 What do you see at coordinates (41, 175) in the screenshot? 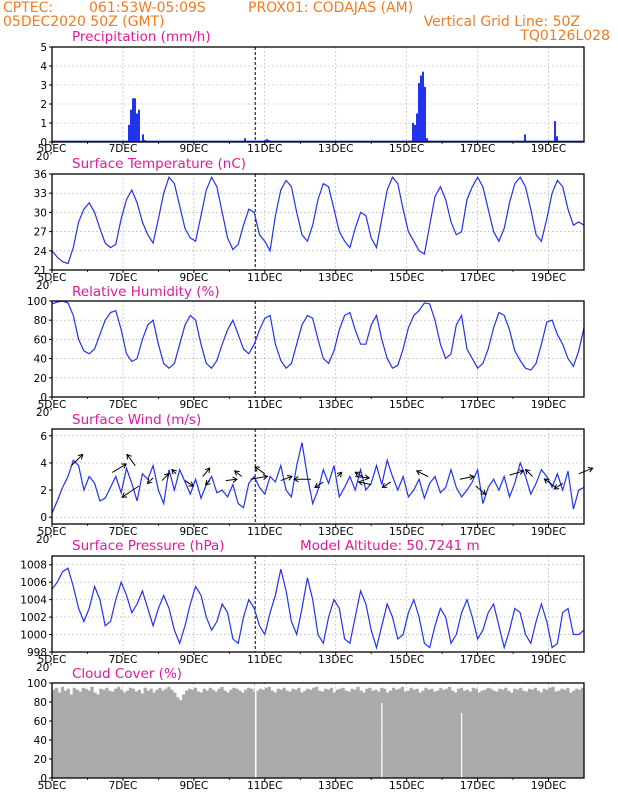
I see `y-tick-label: 36` at bounding box center [41, 175].